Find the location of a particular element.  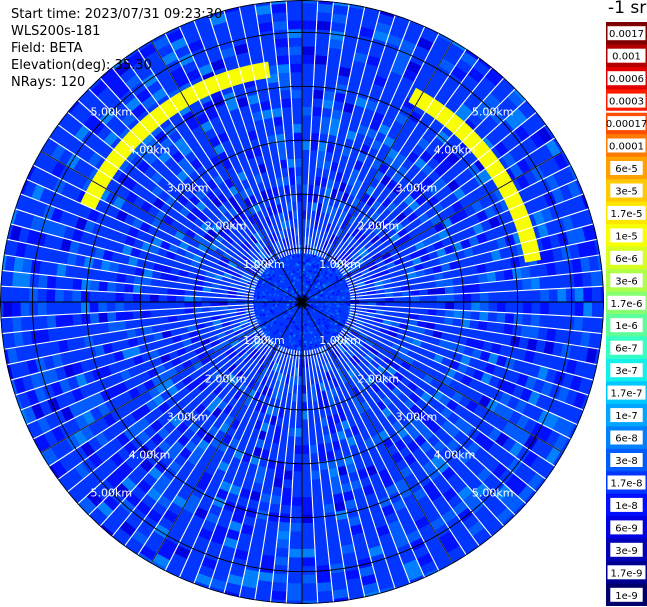

colorbar-unit-label: -1 sr is located at coordinates (627, 9).